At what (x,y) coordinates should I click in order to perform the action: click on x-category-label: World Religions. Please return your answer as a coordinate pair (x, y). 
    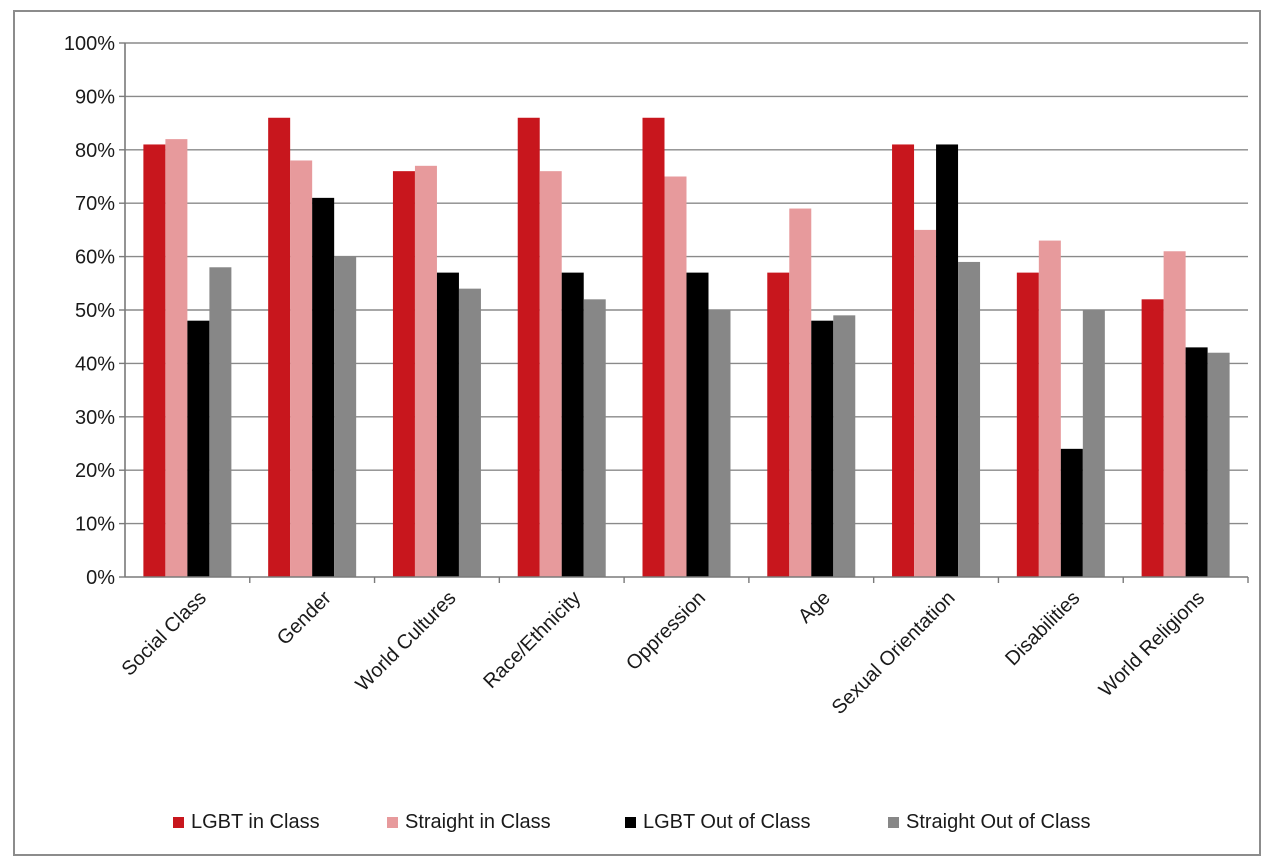
    Looking at the image, I should click on (1152, 644).